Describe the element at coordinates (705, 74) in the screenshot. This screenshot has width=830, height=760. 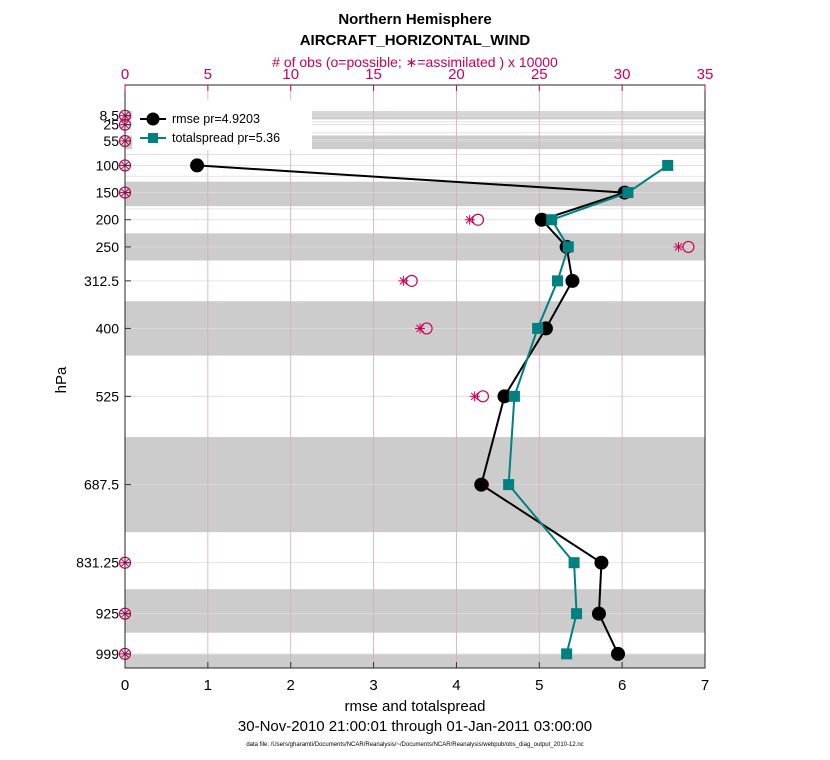
I see `obs-tick-label: 35` at that location.